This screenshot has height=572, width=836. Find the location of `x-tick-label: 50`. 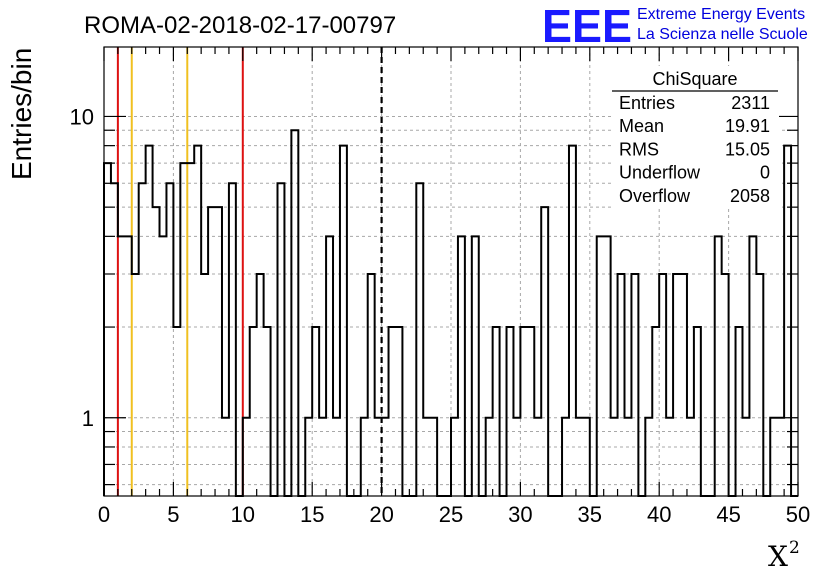

x-tick-label: 50 is located at coordinates (798, 514).